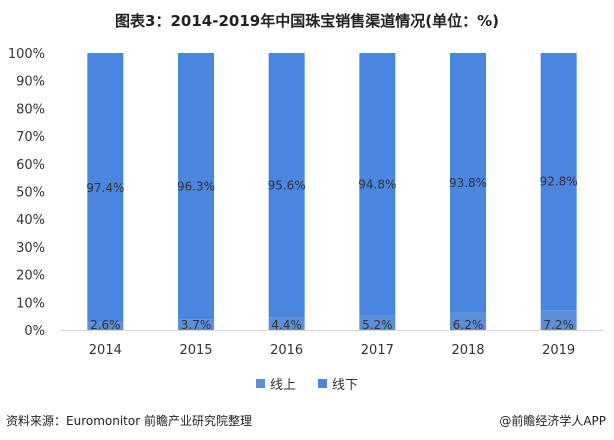 This screenshot has height=440, width=614. I want to click on data-label-offline: 97.4%, so click(105, 188).